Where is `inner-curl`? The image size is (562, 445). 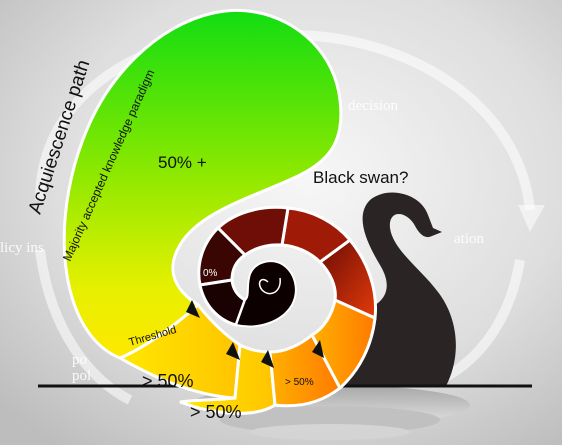 inner-curl is located at coordinates (269, 286).